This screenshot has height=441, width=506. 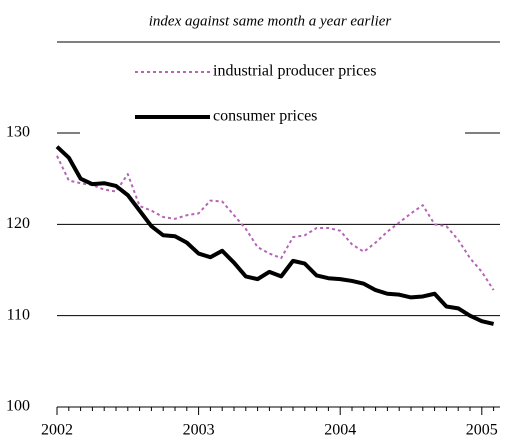 What do you see at coordinates (18, 406) in the screenshot?
I see `y-tick-label: 100` at bounding box center [18, 406].